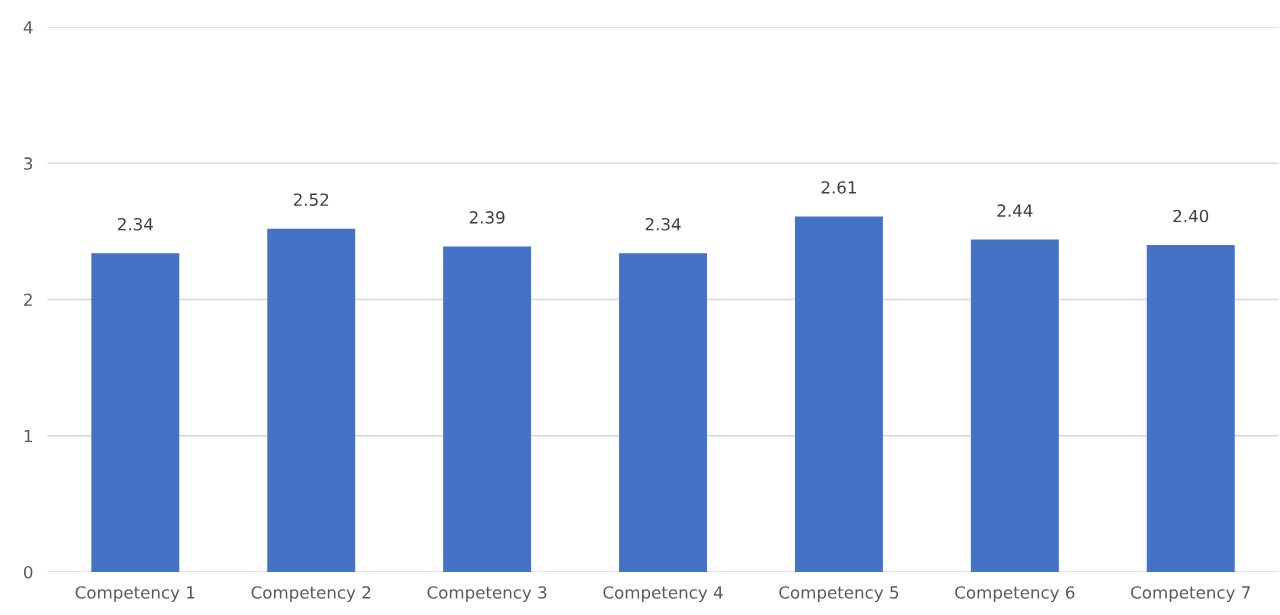 The image size is (1280, 615). I want to click on x-tick-label: Competency 7, so click(1190, 594).